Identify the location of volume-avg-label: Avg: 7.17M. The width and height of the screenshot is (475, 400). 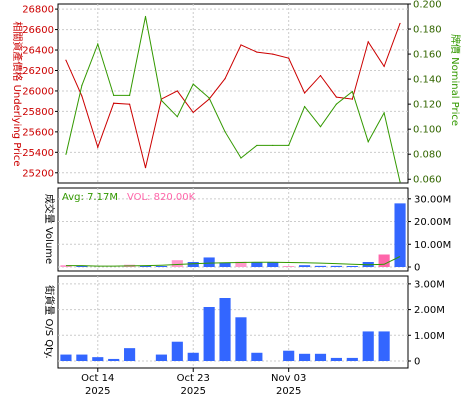
(90, 197).